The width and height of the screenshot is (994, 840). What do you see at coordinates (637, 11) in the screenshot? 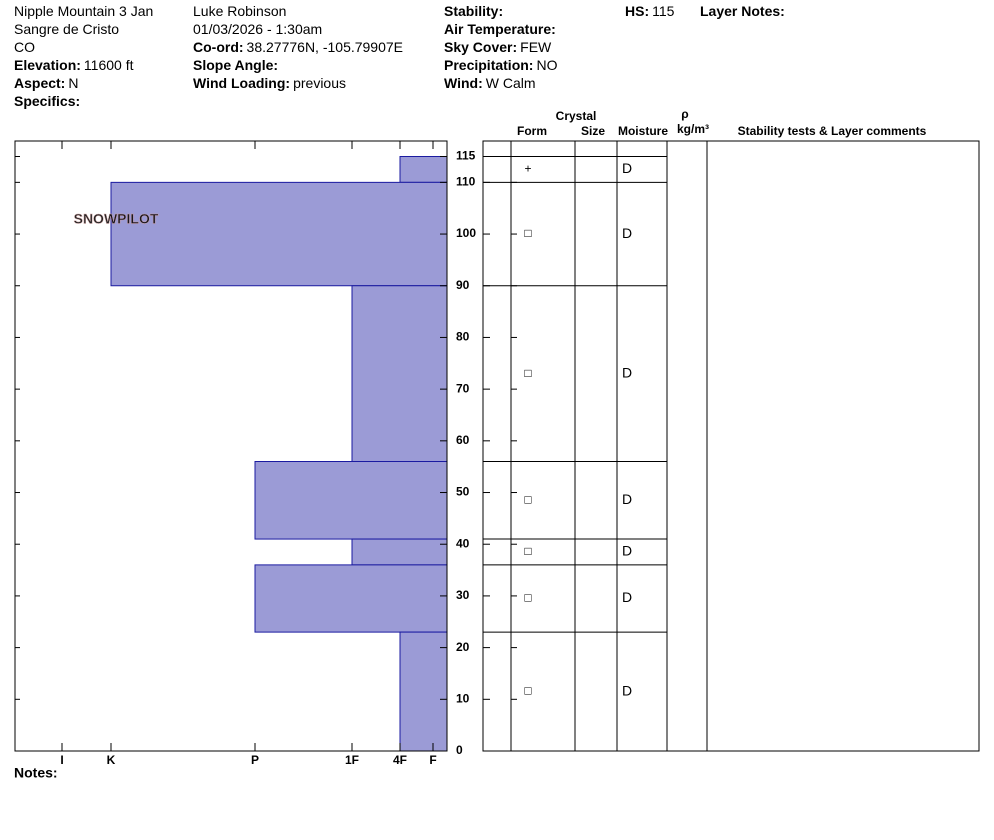
I see `header-label: HS:` at bounding box center [637, 11].